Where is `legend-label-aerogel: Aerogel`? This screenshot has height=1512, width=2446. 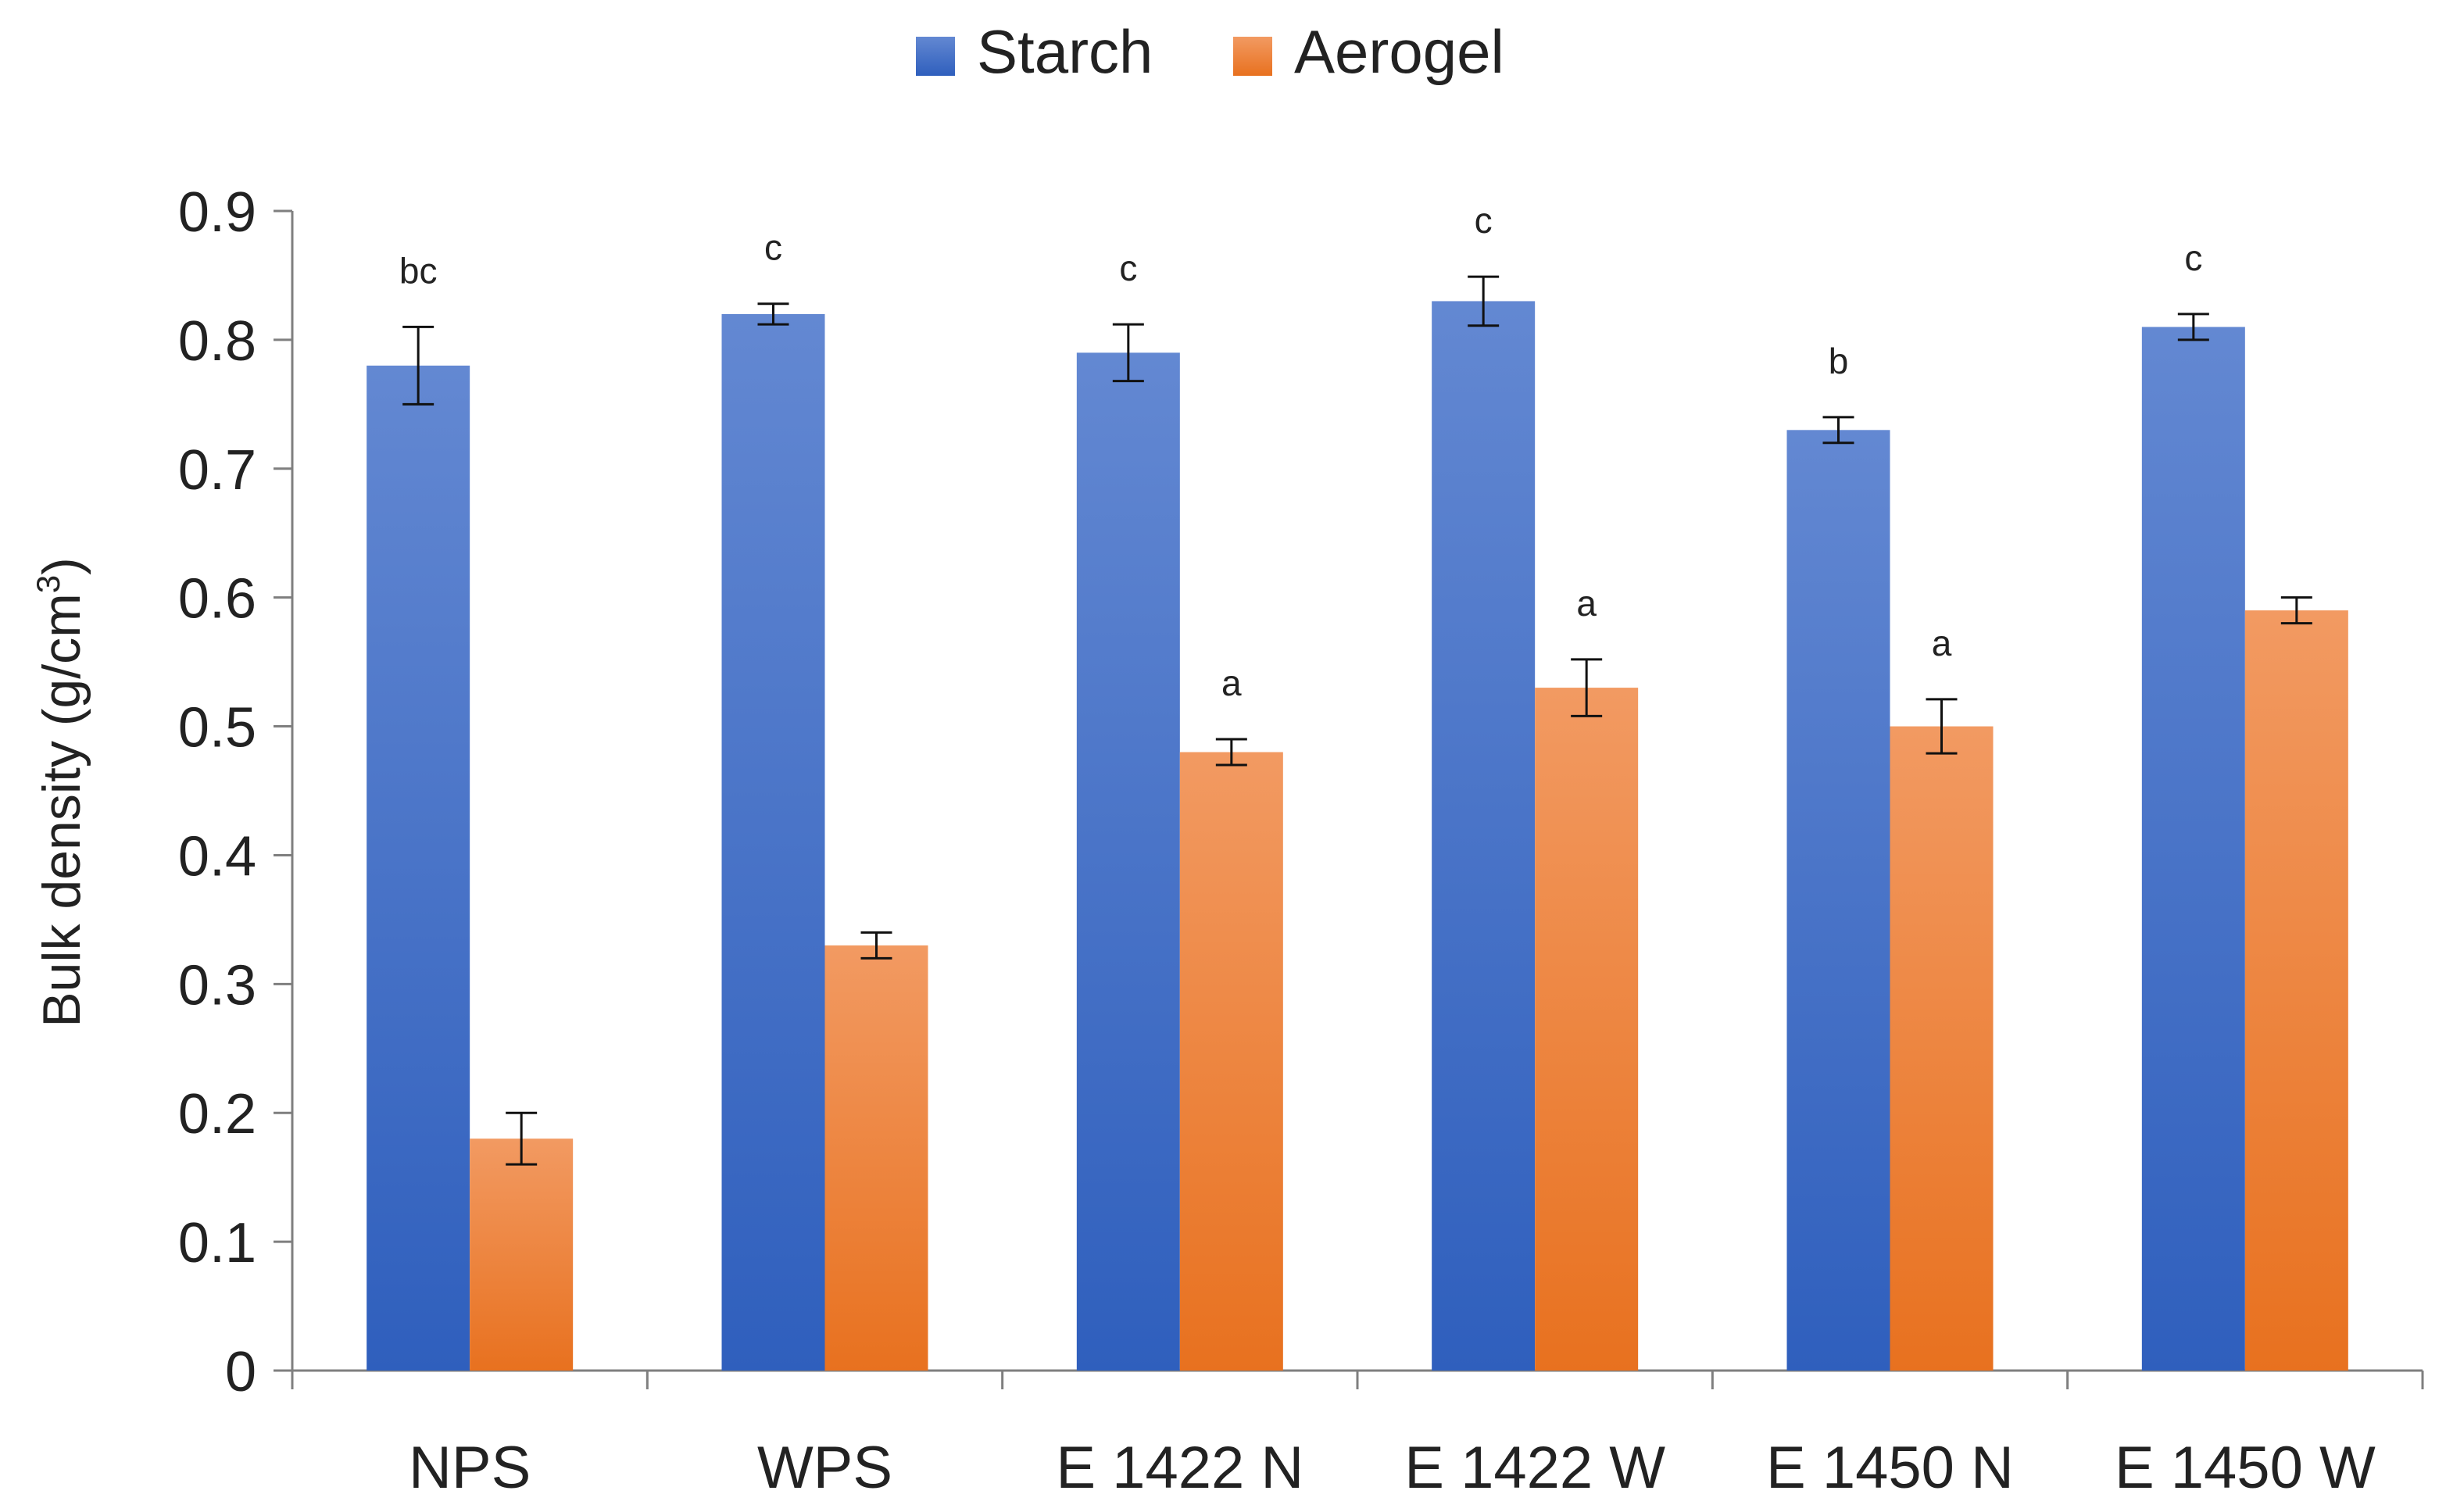 legend-label-aerogel: Aerogel is located at coordinates (1399, 51).